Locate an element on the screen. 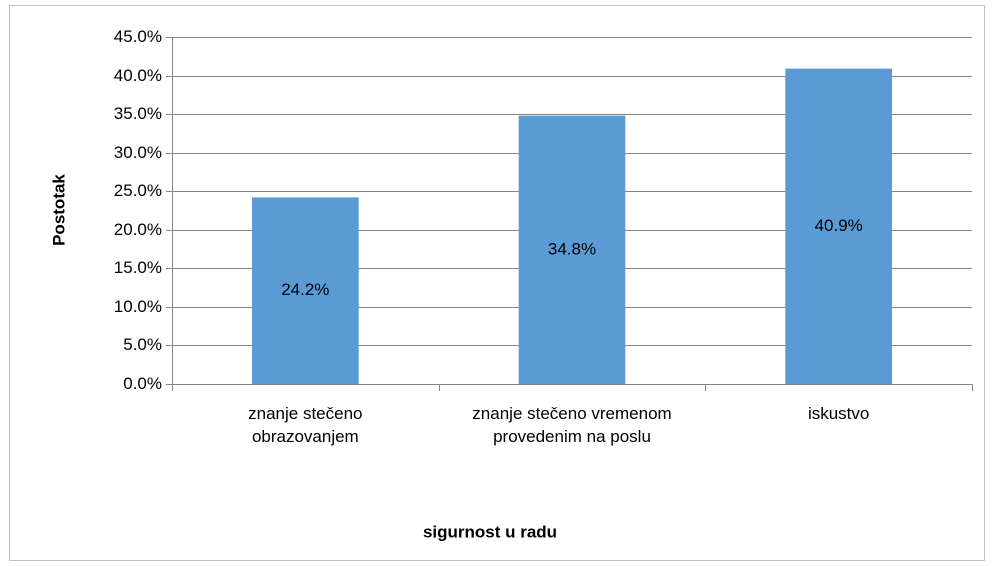  y-tick-label: 35.0% is located at coordinates (138, 113).